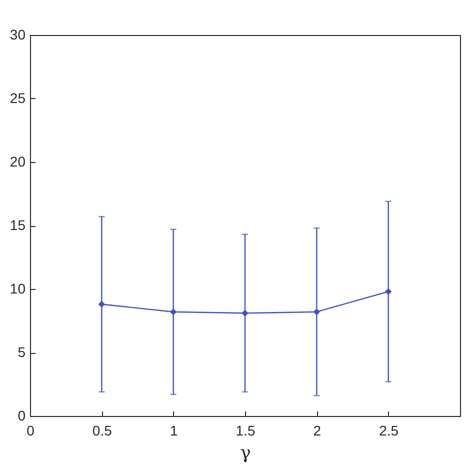 The width and height of the screenshot is (474, 474). What do you see at coordinates (18, 162) in the screenshot?
I see `y-tick-label: 20` at bounding box center [18, 162].